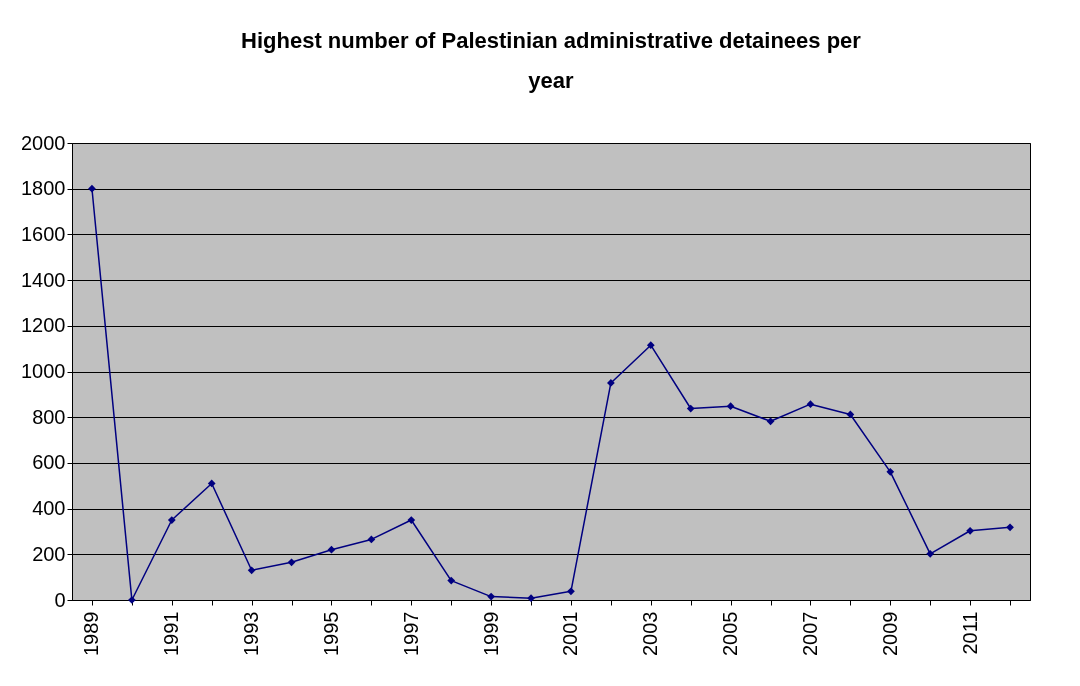 The width and height of the screenshot is (1080, 686). What do you see at coordinates (49, 416) in the screenshot?
I see `y-tick-label: 800` at bounding box center [49, 416].